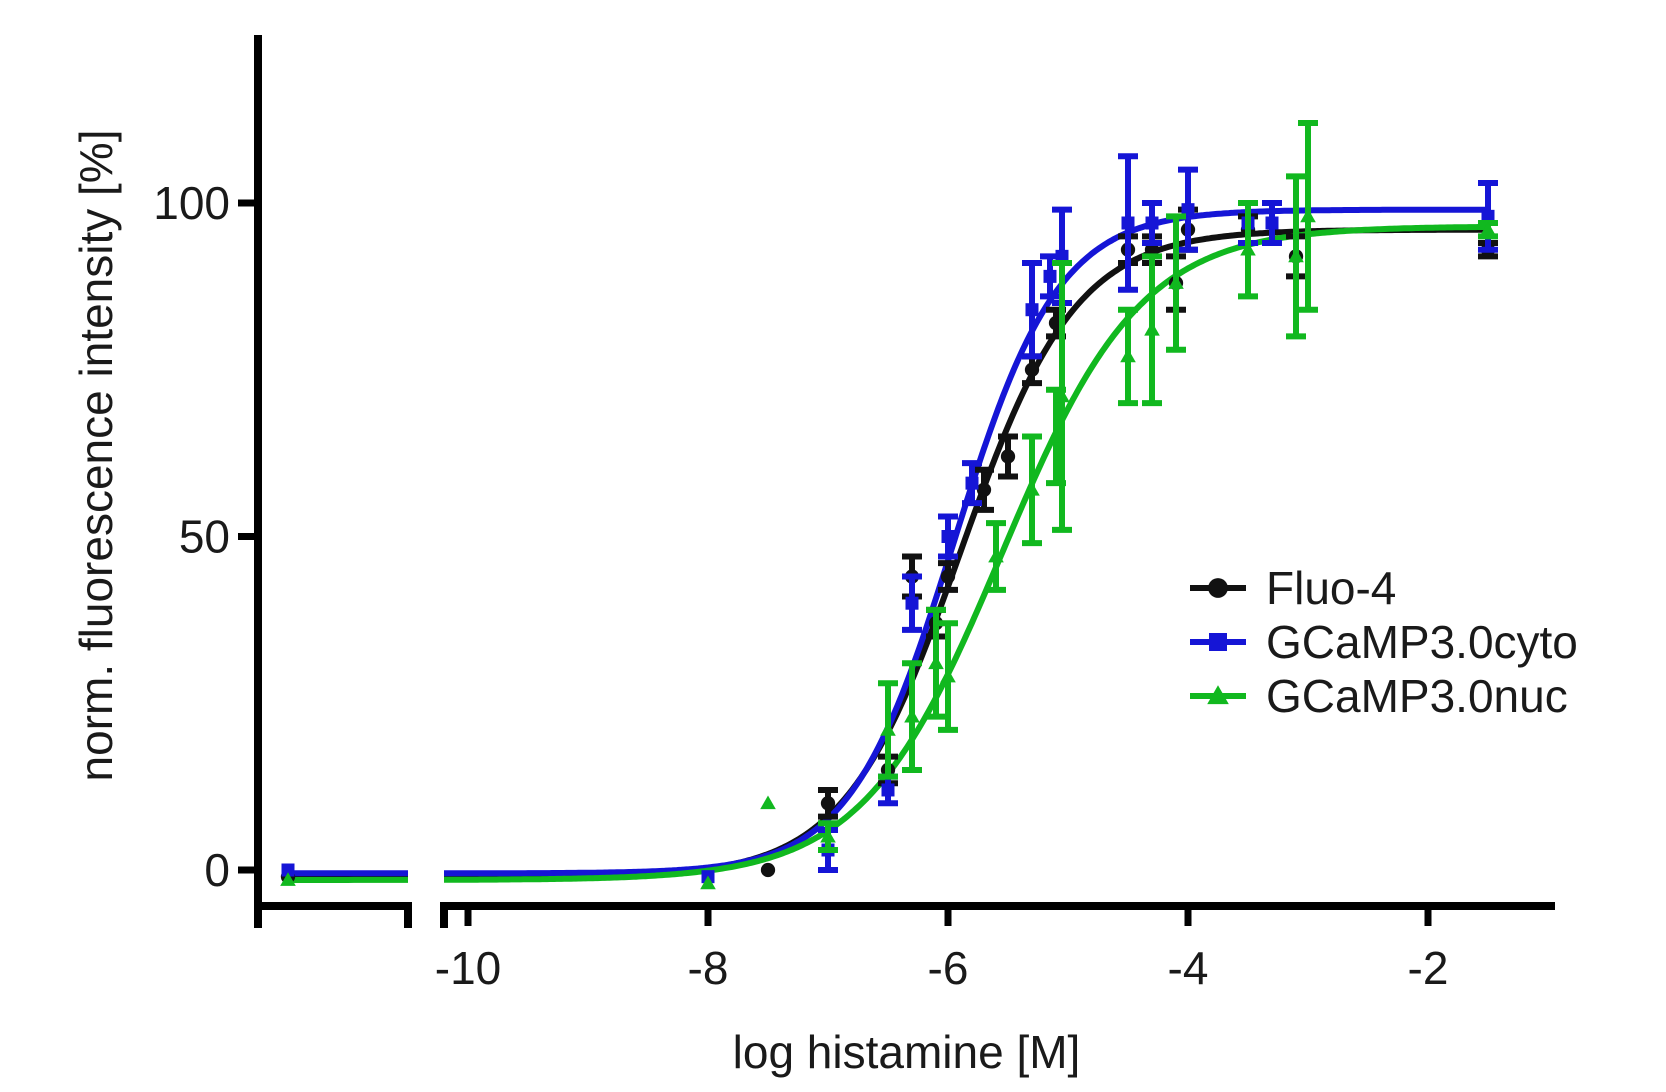  What do you see at coordinates (204, 537) in the screenshot?
I see `y-tick-label: 50` at bounding box center [204, 537].